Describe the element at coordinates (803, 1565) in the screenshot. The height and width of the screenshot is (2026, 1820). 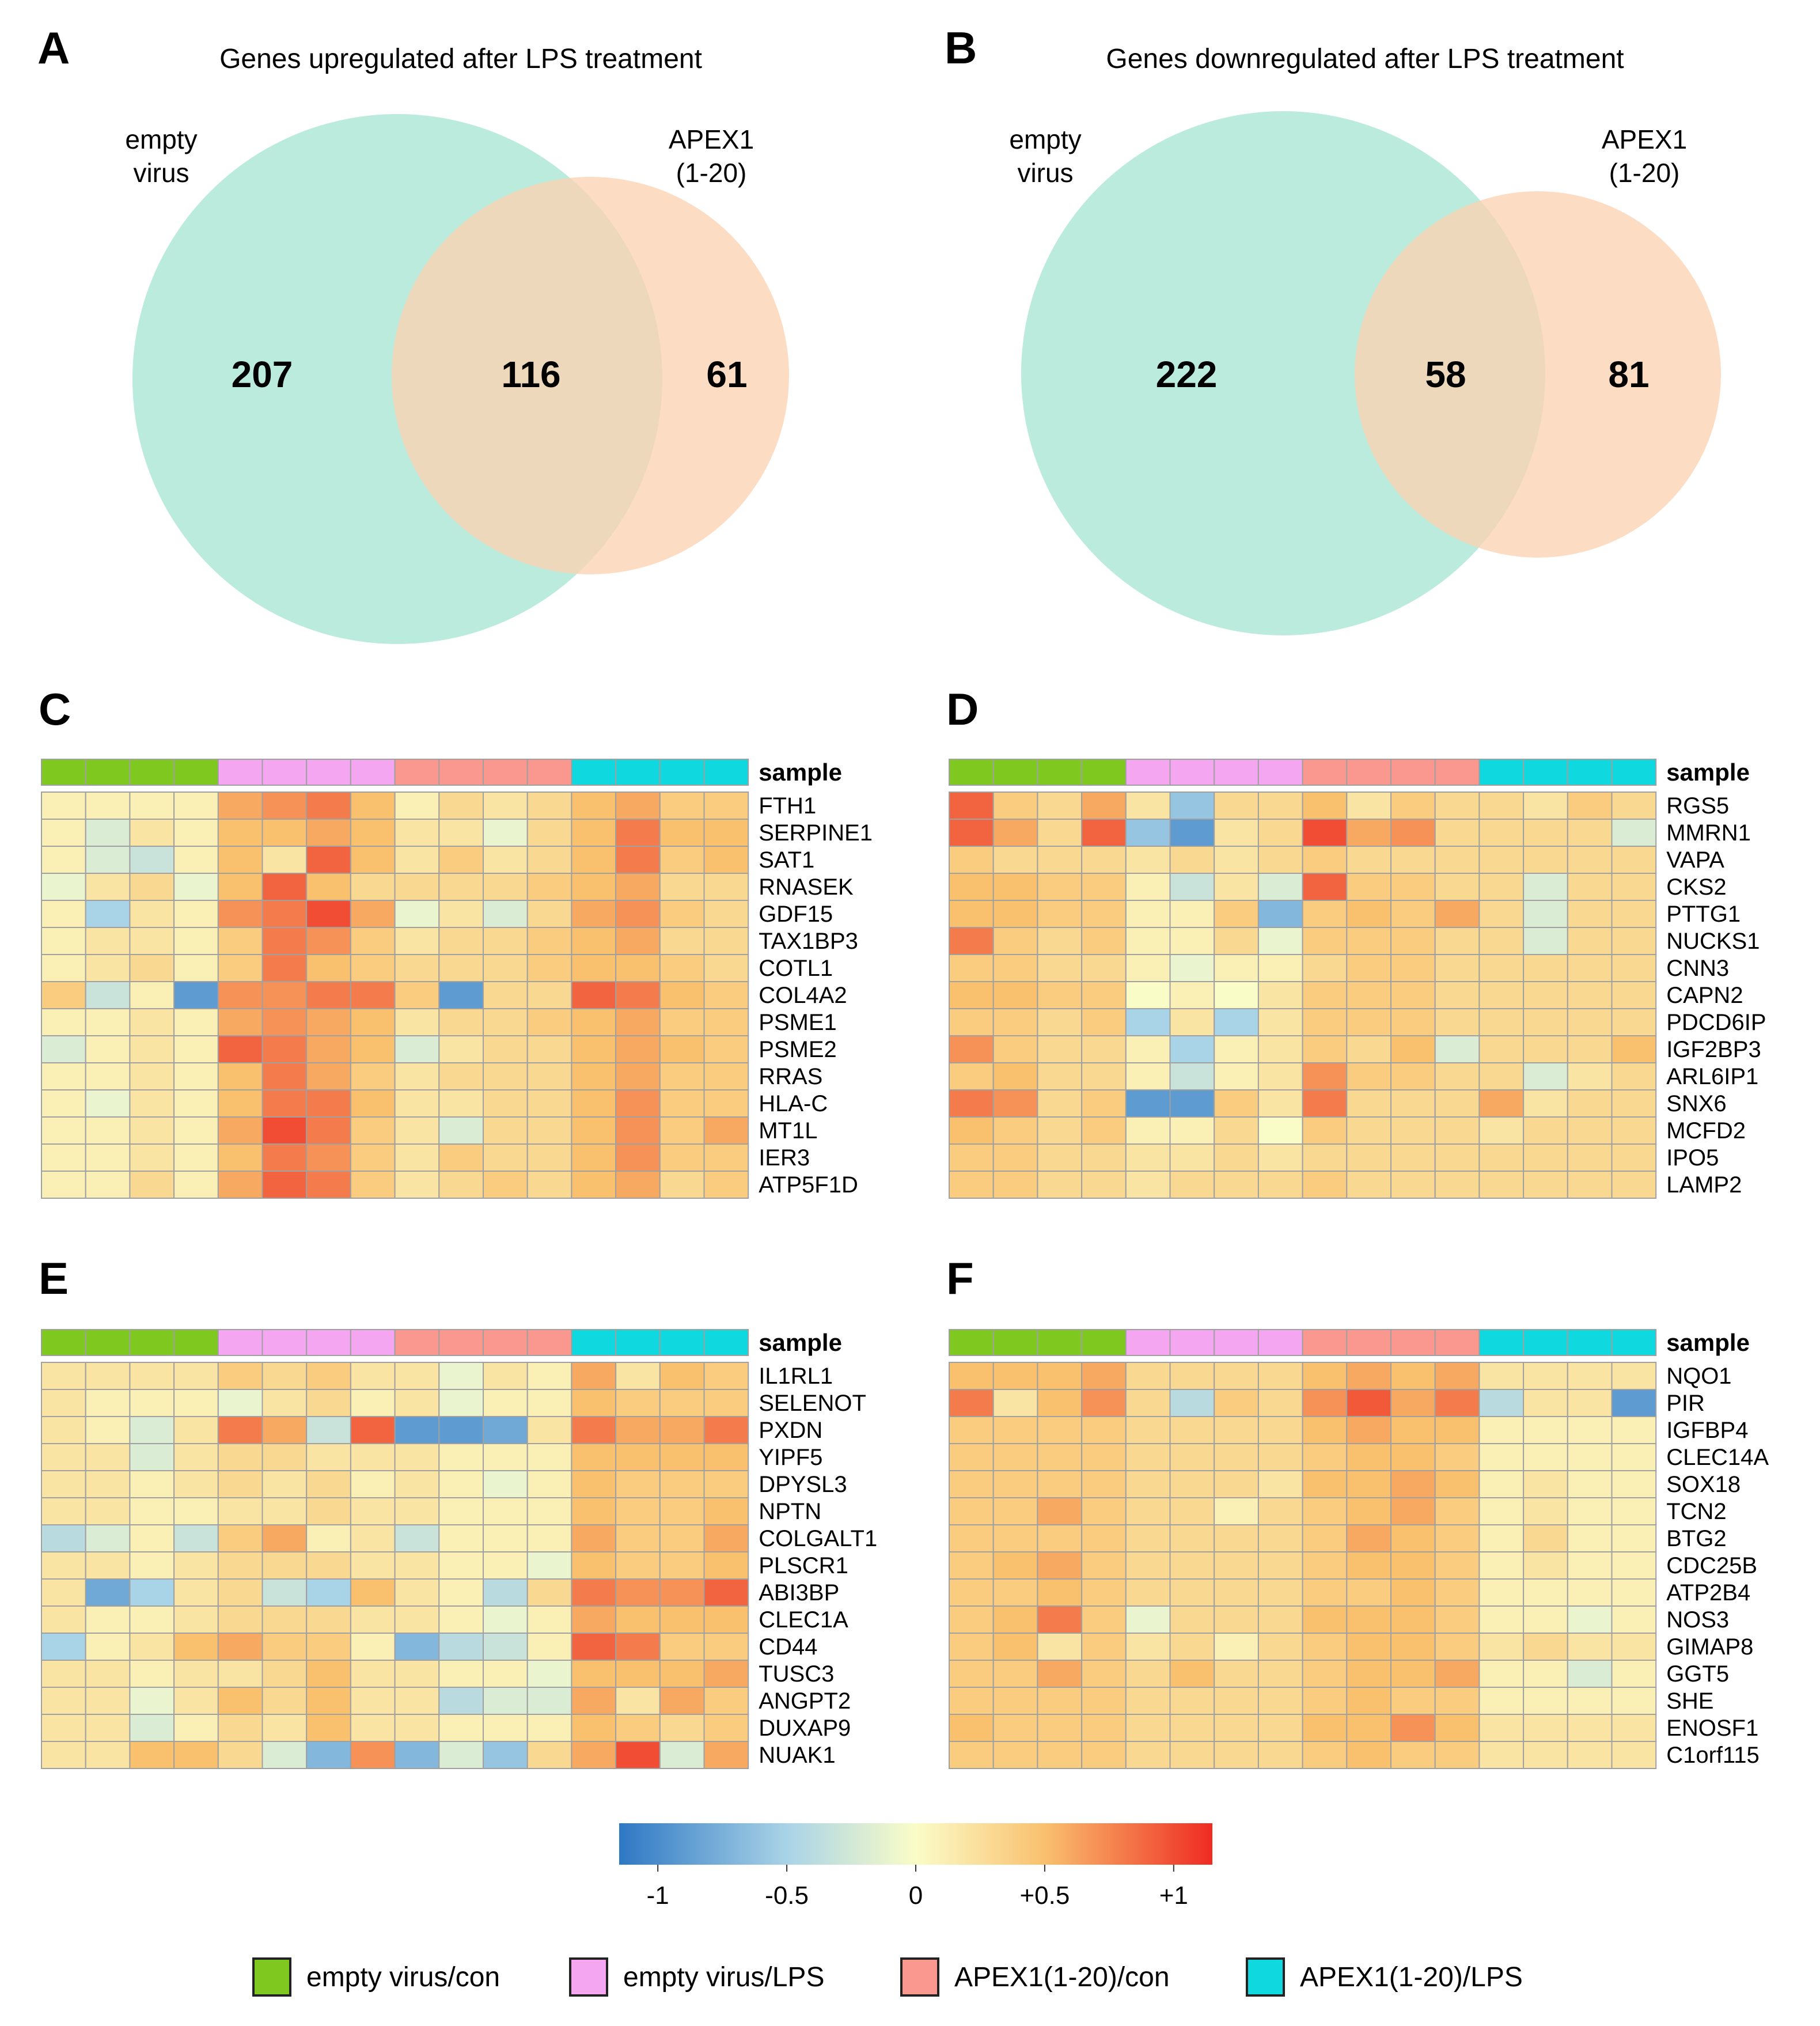
I see `gene-label: PLSCR1` at that location.